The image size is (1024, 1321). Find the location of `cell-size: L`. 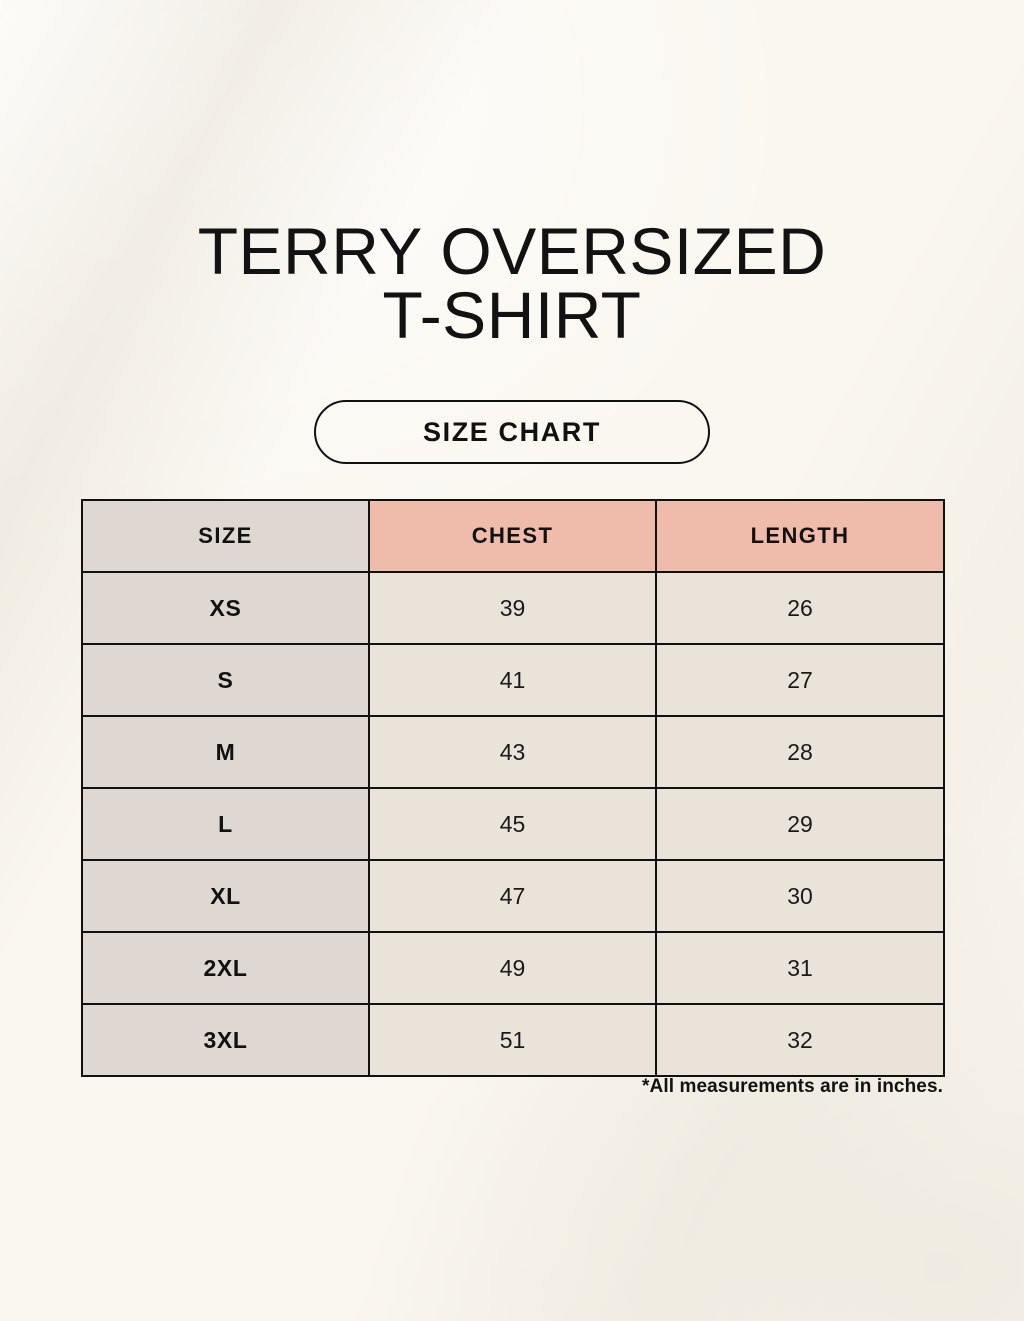

cell-size: L is located at coordinates (225, 824).